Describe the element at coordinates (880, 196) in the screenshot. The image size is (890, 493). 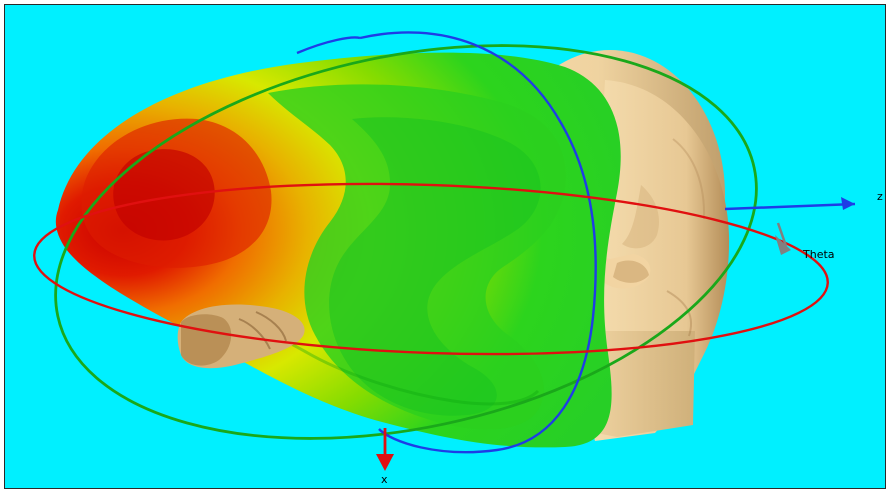
I see `z-axis-label: z` at that location.